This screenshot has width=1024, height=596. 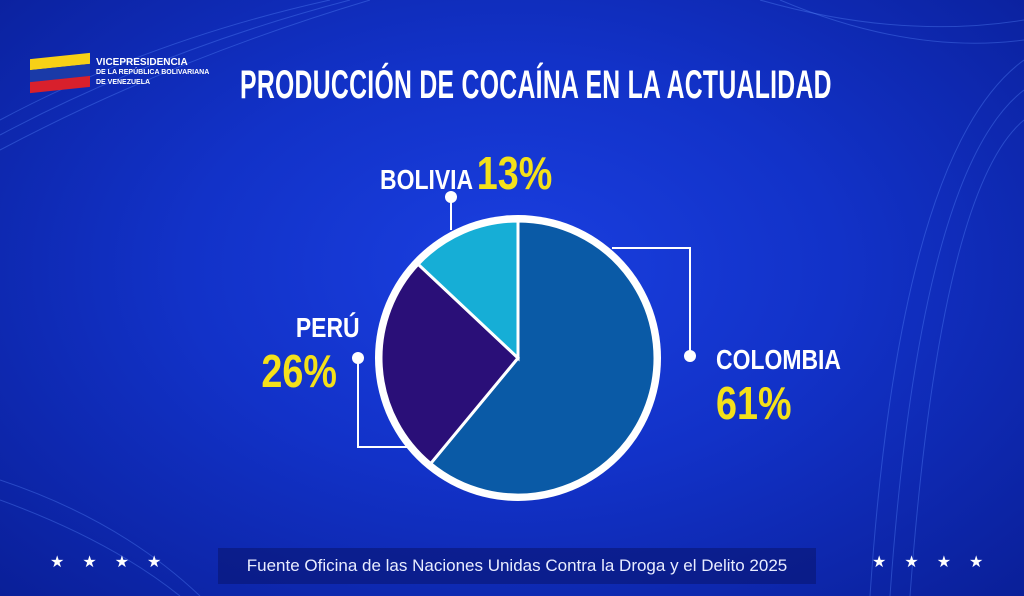 What do you see at coordinates (542, 358) in the screenshot?
I see `pie-slice-colombia` at bounding box center [542, 358].